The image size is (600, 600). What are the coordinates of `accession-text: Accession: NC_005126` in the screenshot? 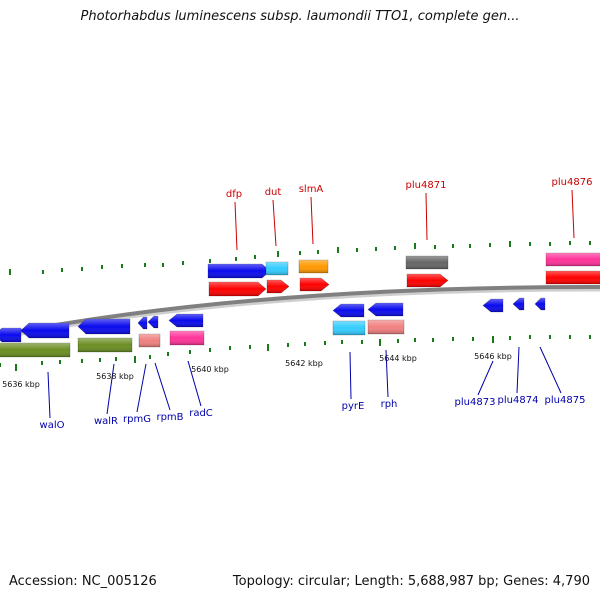 It's located at (83, 581).